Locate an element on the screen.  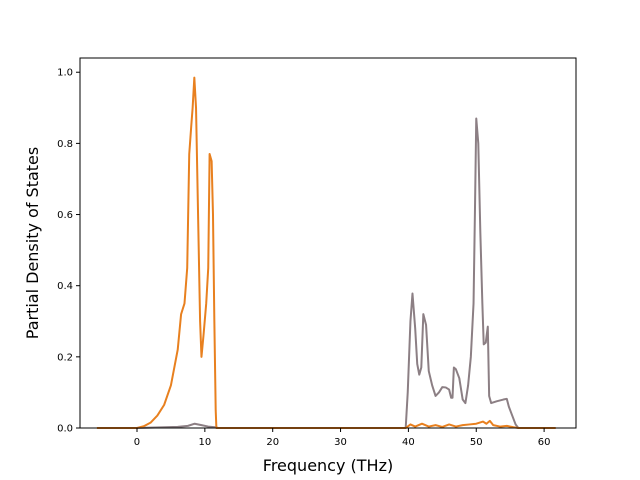
x-tick-label: 40 is located at coordinates (408, 442).